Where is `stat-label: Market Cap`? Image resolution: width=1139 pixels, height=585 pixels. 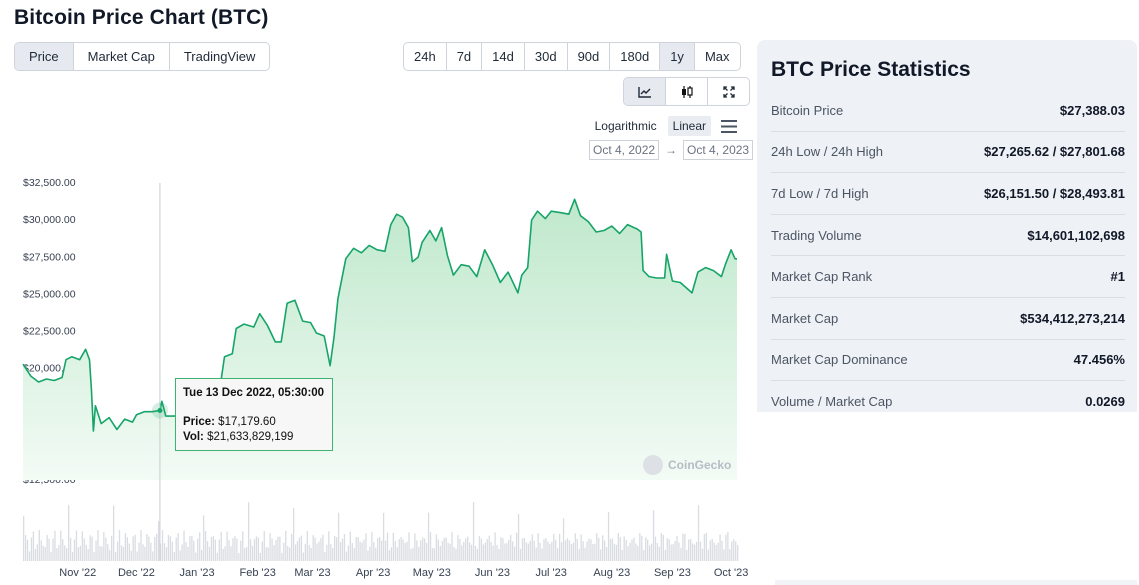
stat-label: Market Cap is located at coordinates (805, 318).